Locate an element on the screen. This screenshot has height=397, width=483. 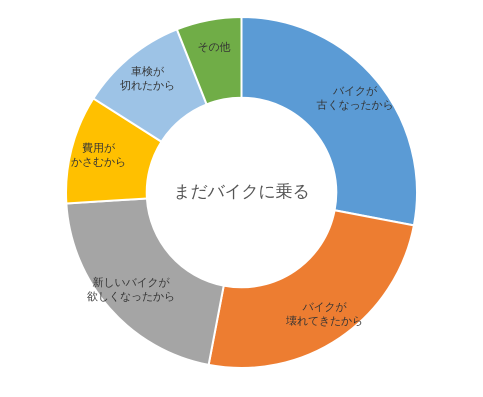
slice-label: 新しいバイクが欲しくなったから is located at coordinates (130, 289).